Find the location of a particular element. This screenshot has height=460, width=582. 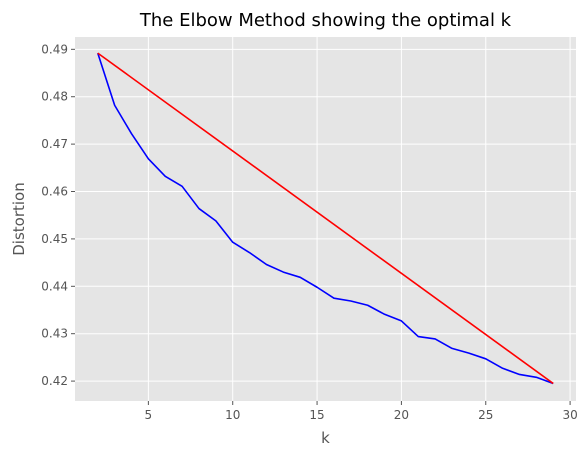

chart-title: The Elbow Method showing the optimal k is located at coordinates (325, 20).